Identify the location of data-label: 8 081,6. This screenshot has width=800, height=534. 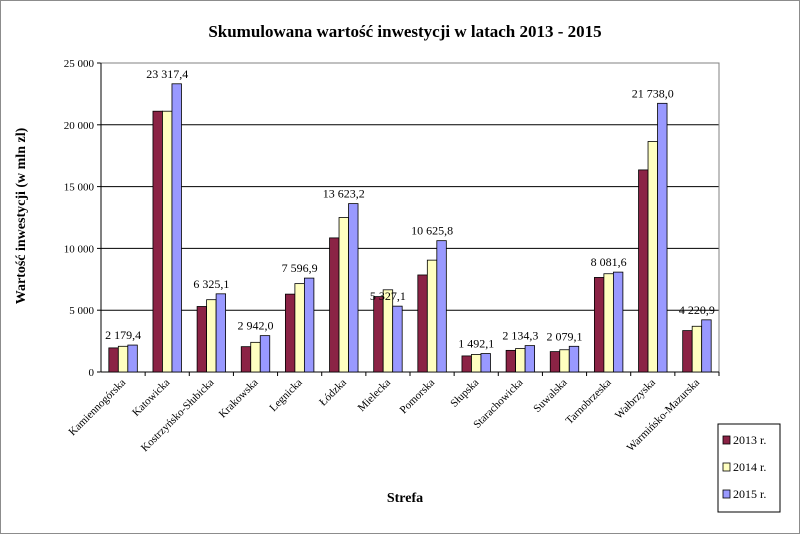
(609, 262).